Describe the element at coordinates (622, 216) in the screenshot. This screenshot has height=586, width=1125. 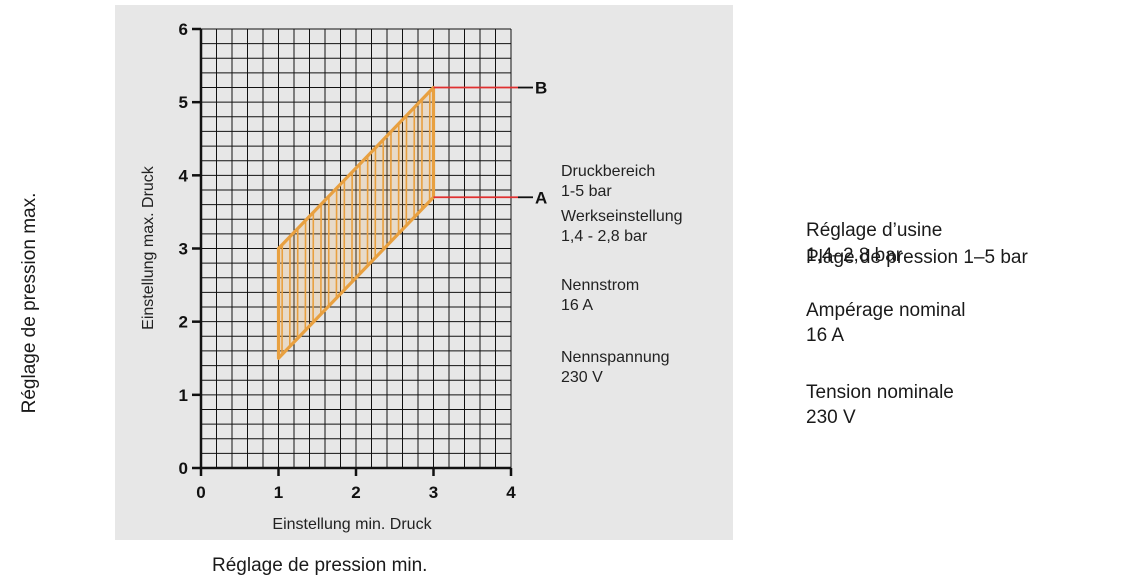
I see `legend-factory-title: Werkseinstellung` at that location.